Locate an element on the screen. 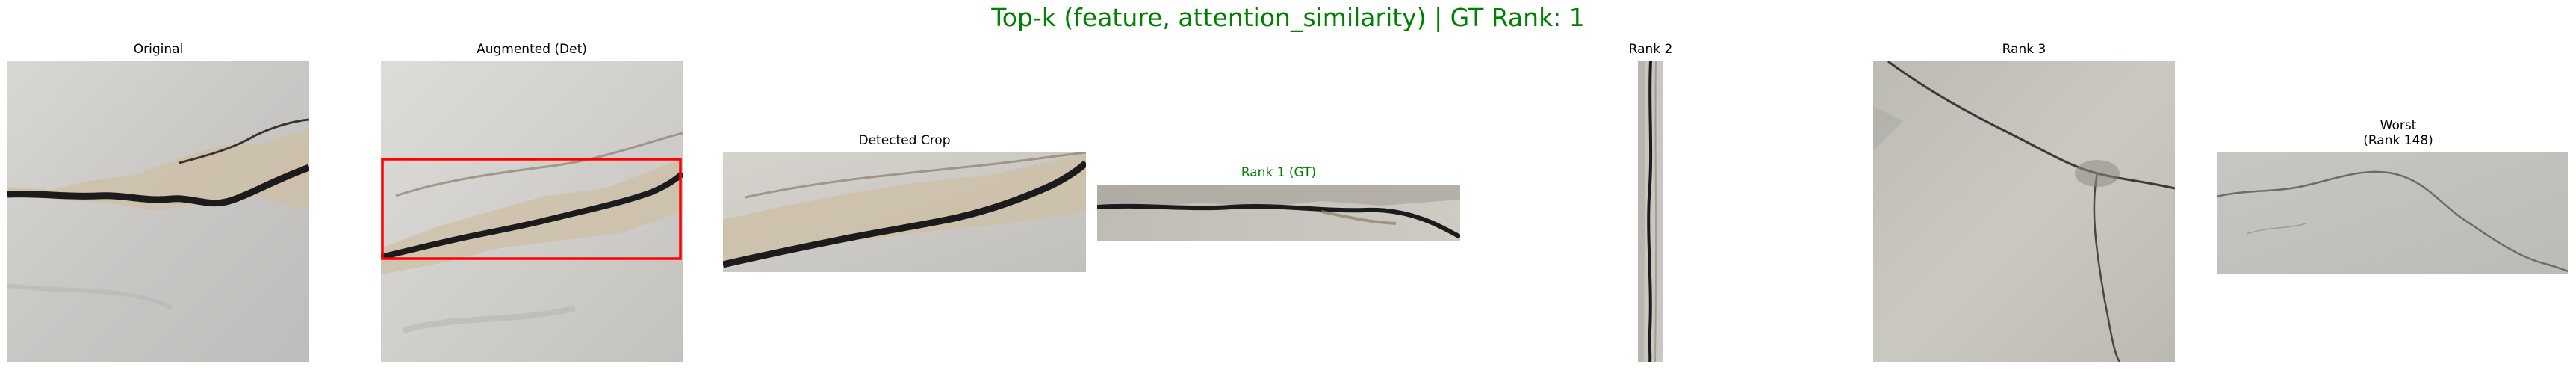 This screenshot has width=2576, height=370. panel-caption-augmented: Augmented (Det) is located at coordinates (532, 50).